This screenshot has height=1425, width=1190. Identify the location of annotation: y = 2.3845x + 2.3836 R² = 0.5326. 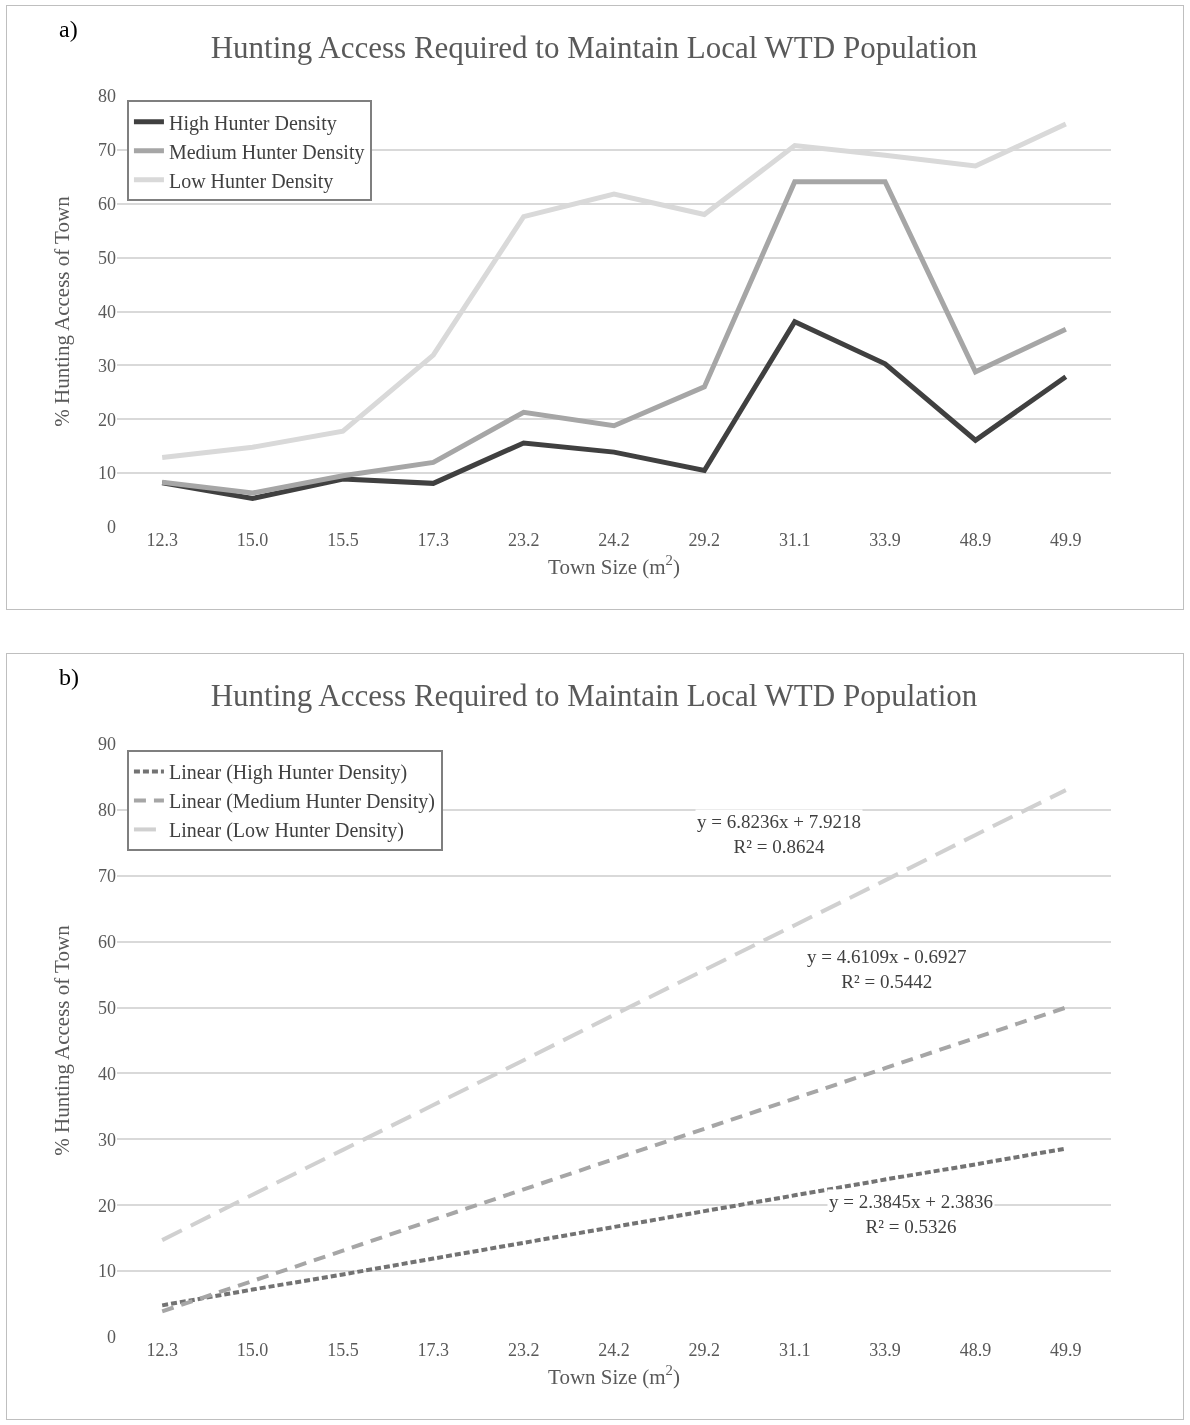
(911, 1214).